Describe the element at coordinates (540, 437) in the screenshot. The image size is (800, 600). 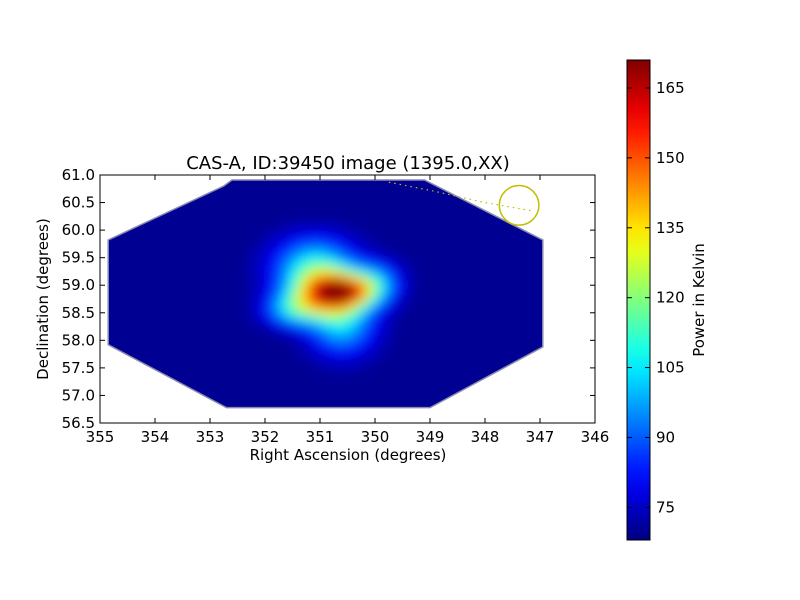
I see `x-tick-label: 347` at that location.